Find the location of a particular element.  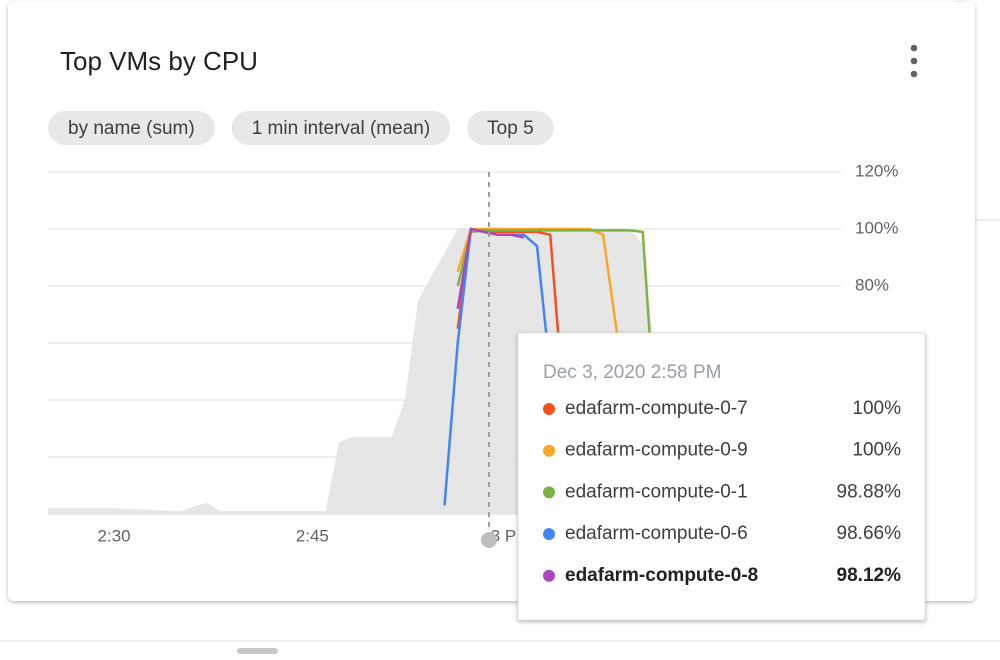

tooltip-title: Dec 3, 2020 2:58 PM is located at coordinates (632, 372).